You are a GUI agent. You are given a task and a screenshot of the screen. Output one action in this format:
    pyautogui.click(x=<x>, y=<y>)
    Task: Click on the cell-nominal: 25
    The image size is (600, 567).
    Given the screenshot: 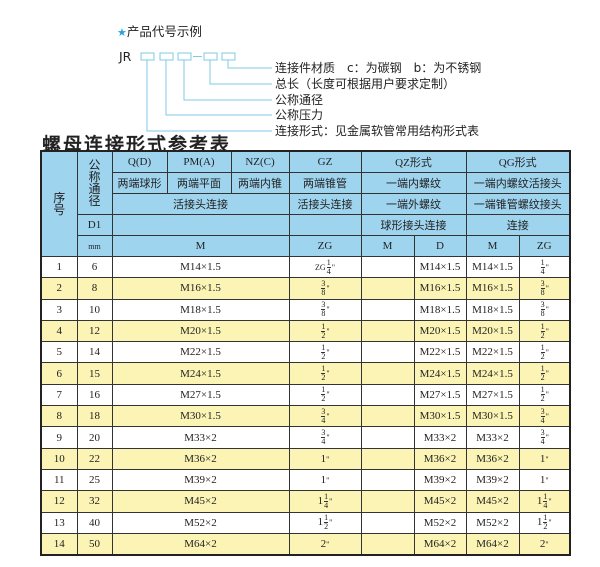 What is the action you would take?
    pyautogui.click(x=94, y=480)
    